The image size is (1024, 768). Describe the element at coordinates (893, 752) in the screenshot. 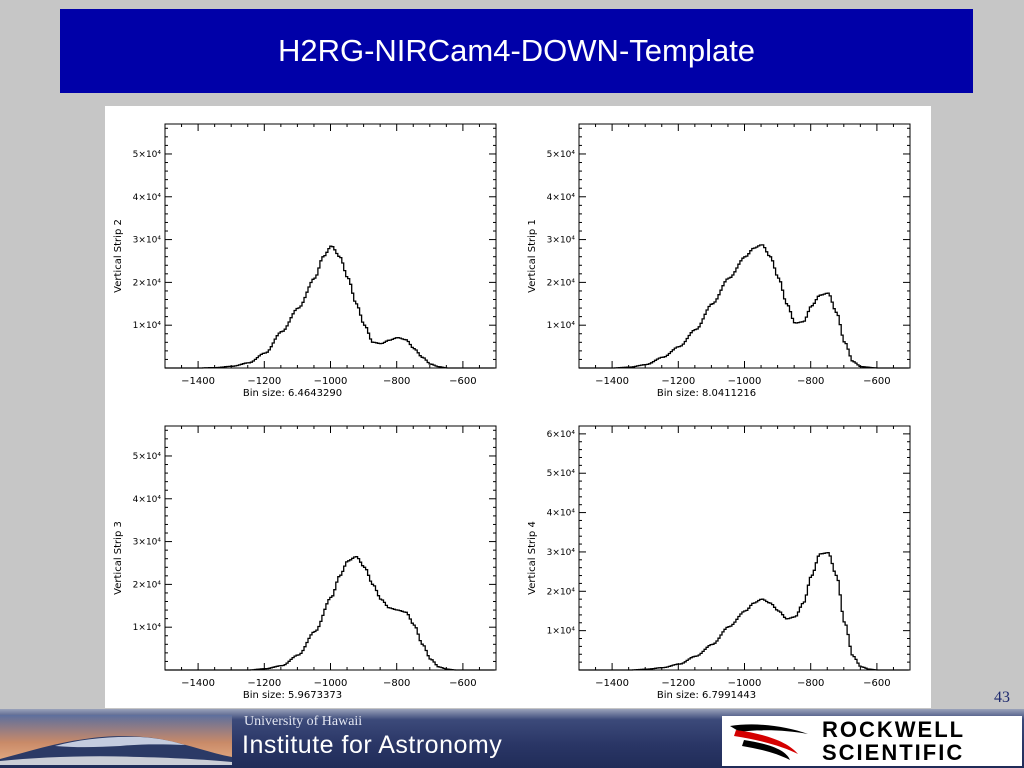

I see `scientific-word: SCIENTIFIC` at that location.